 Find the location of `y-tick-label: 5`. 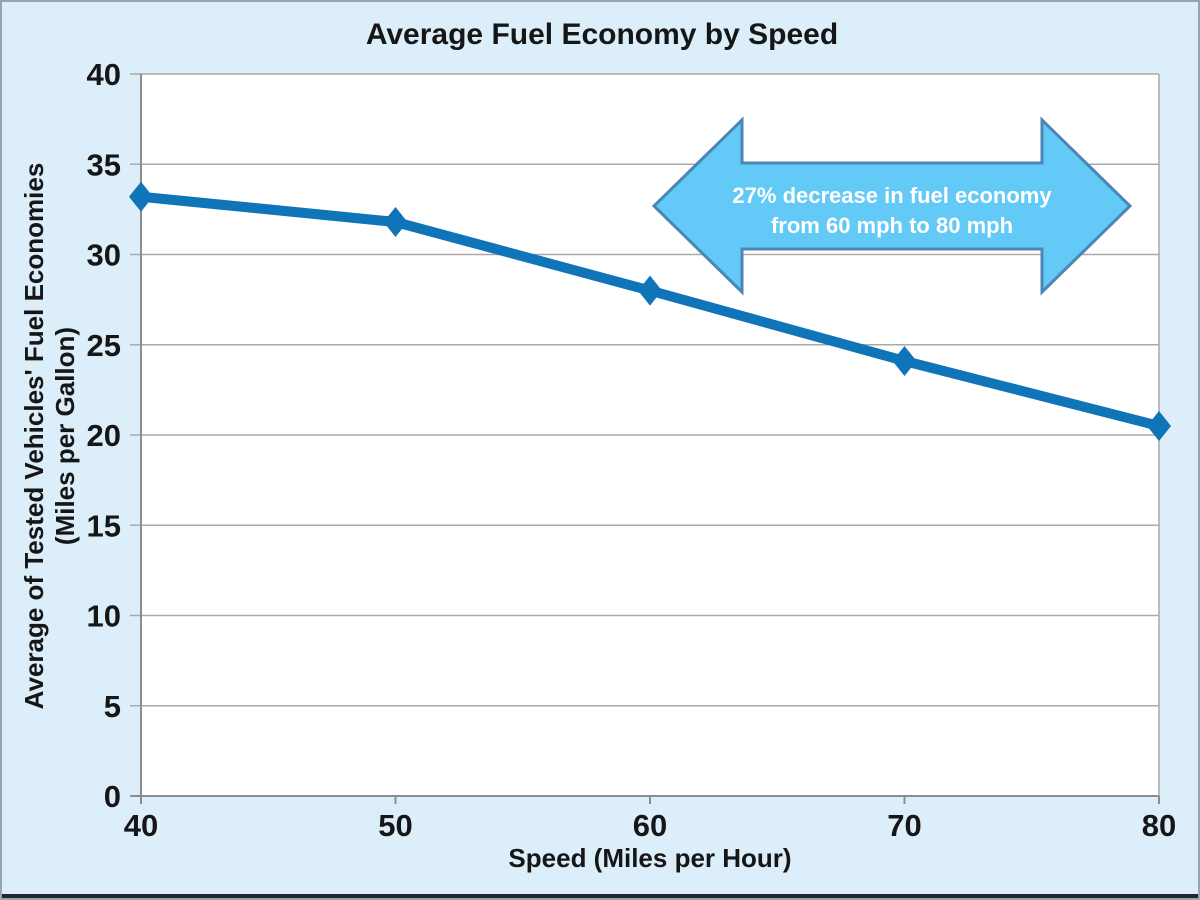

y-tick-label: 5 is located at coordinates (112, 706).